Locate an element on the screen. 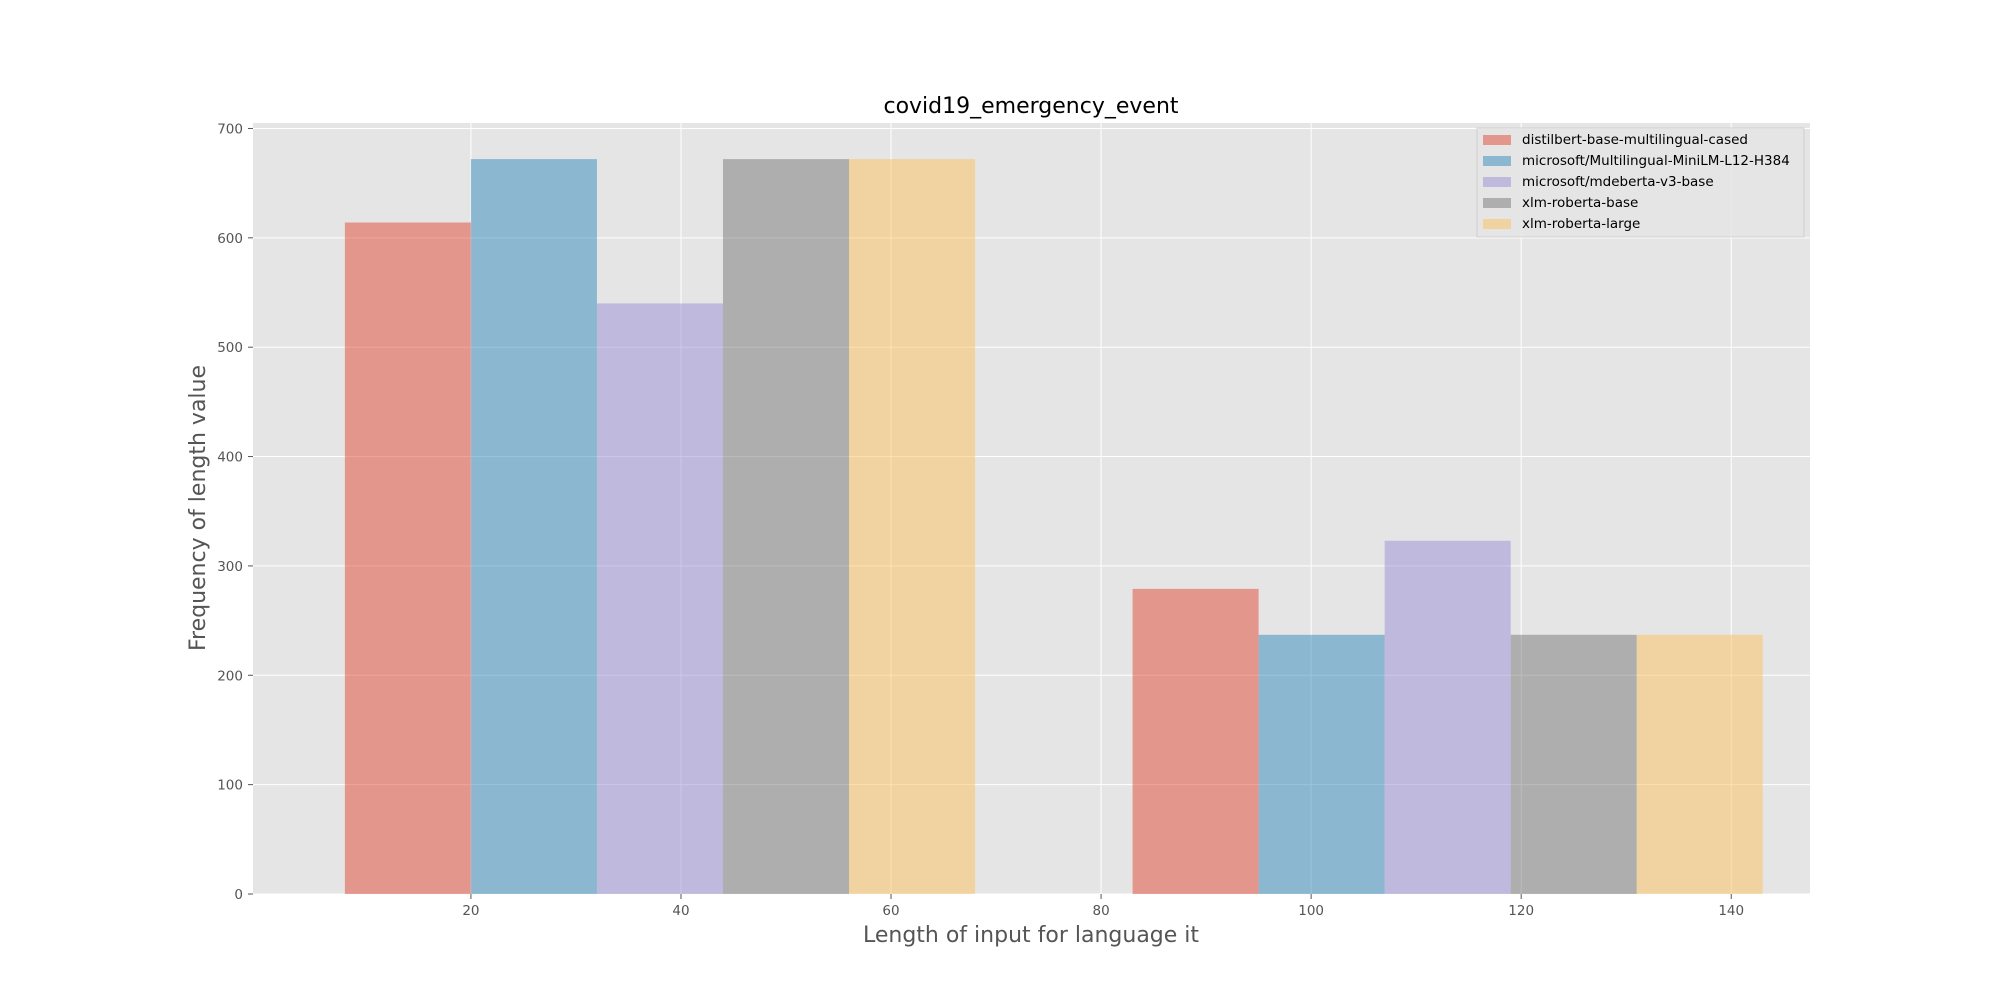  x-axis-label: Length of input for language it is located at coordinates (1031, 935).